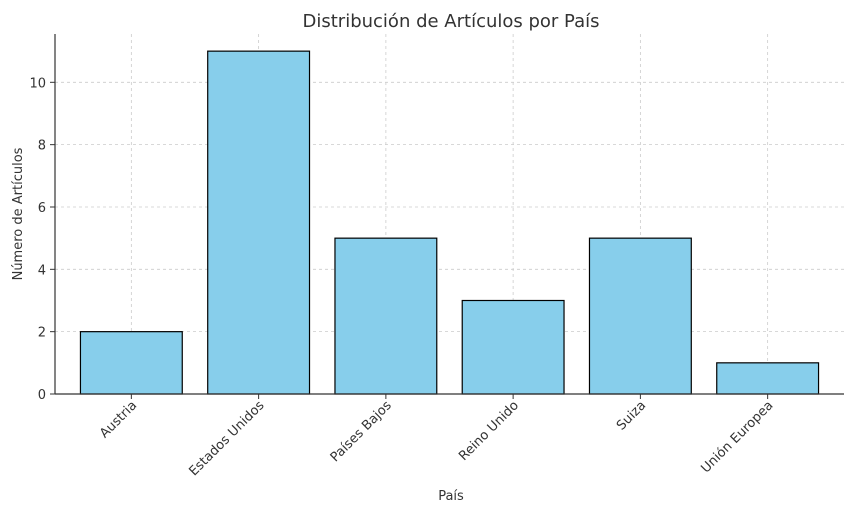 This screenshot has height=507, width=844. Describe the element at coordinates (259, 222) in the screenshot. I see `bar-estados-unidos` at that location.